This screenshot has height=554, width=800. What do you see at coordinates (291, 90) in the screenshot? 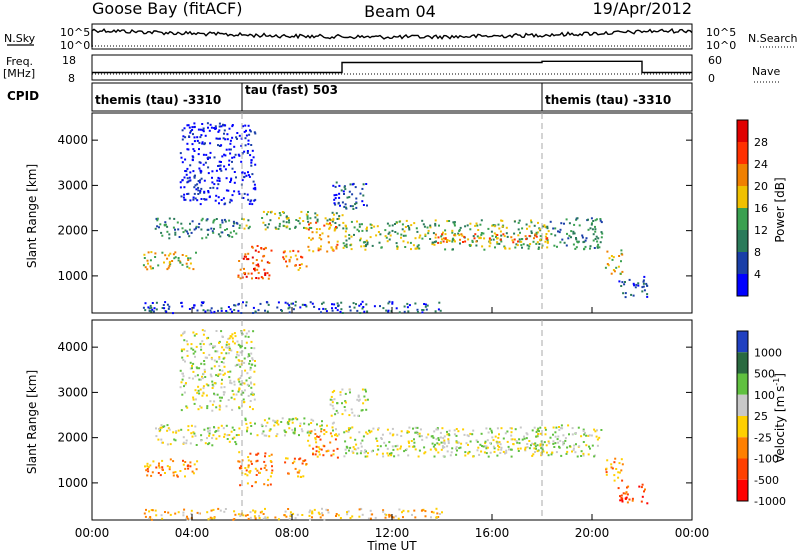
I see `cpid-segment-label: tau (fast) 503` at bounding box center [291, 90].